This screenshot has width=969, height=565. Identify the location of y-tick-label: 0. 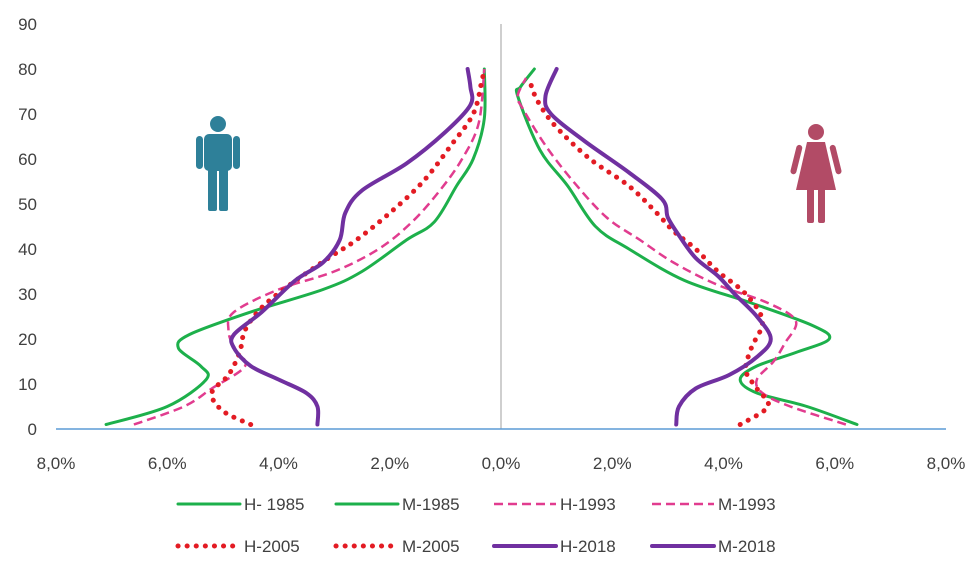
(32, 429).